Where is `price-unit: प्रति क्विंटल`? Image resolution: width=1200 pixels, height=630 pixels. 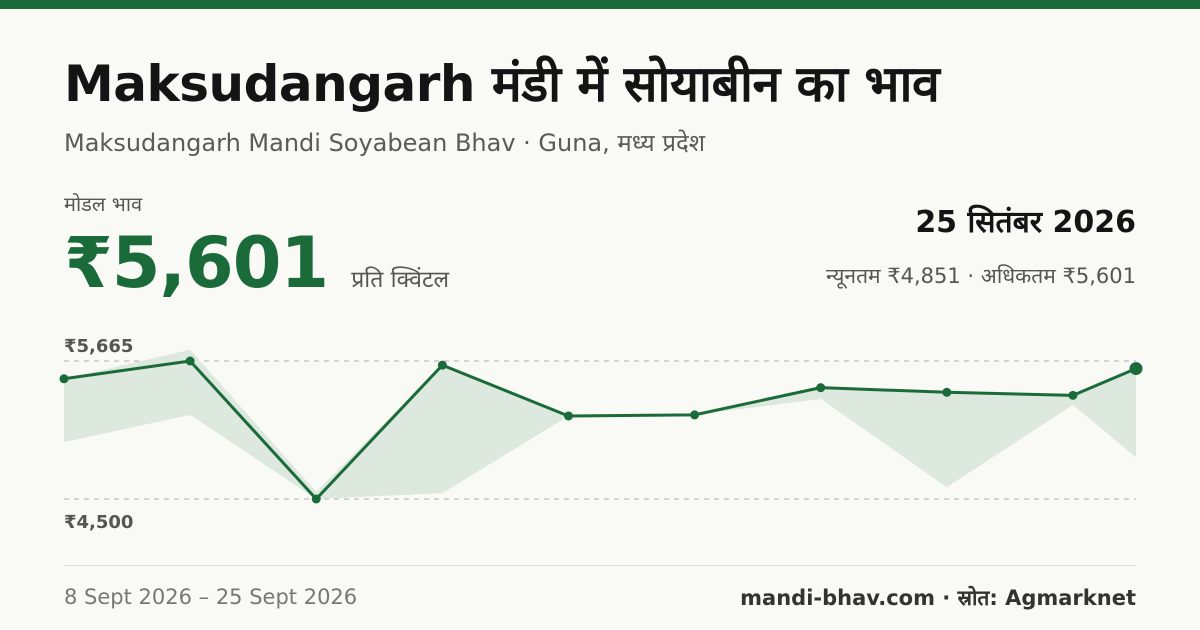 price-unit: प्रति क्विंटल is located at coordinates (400, 280).